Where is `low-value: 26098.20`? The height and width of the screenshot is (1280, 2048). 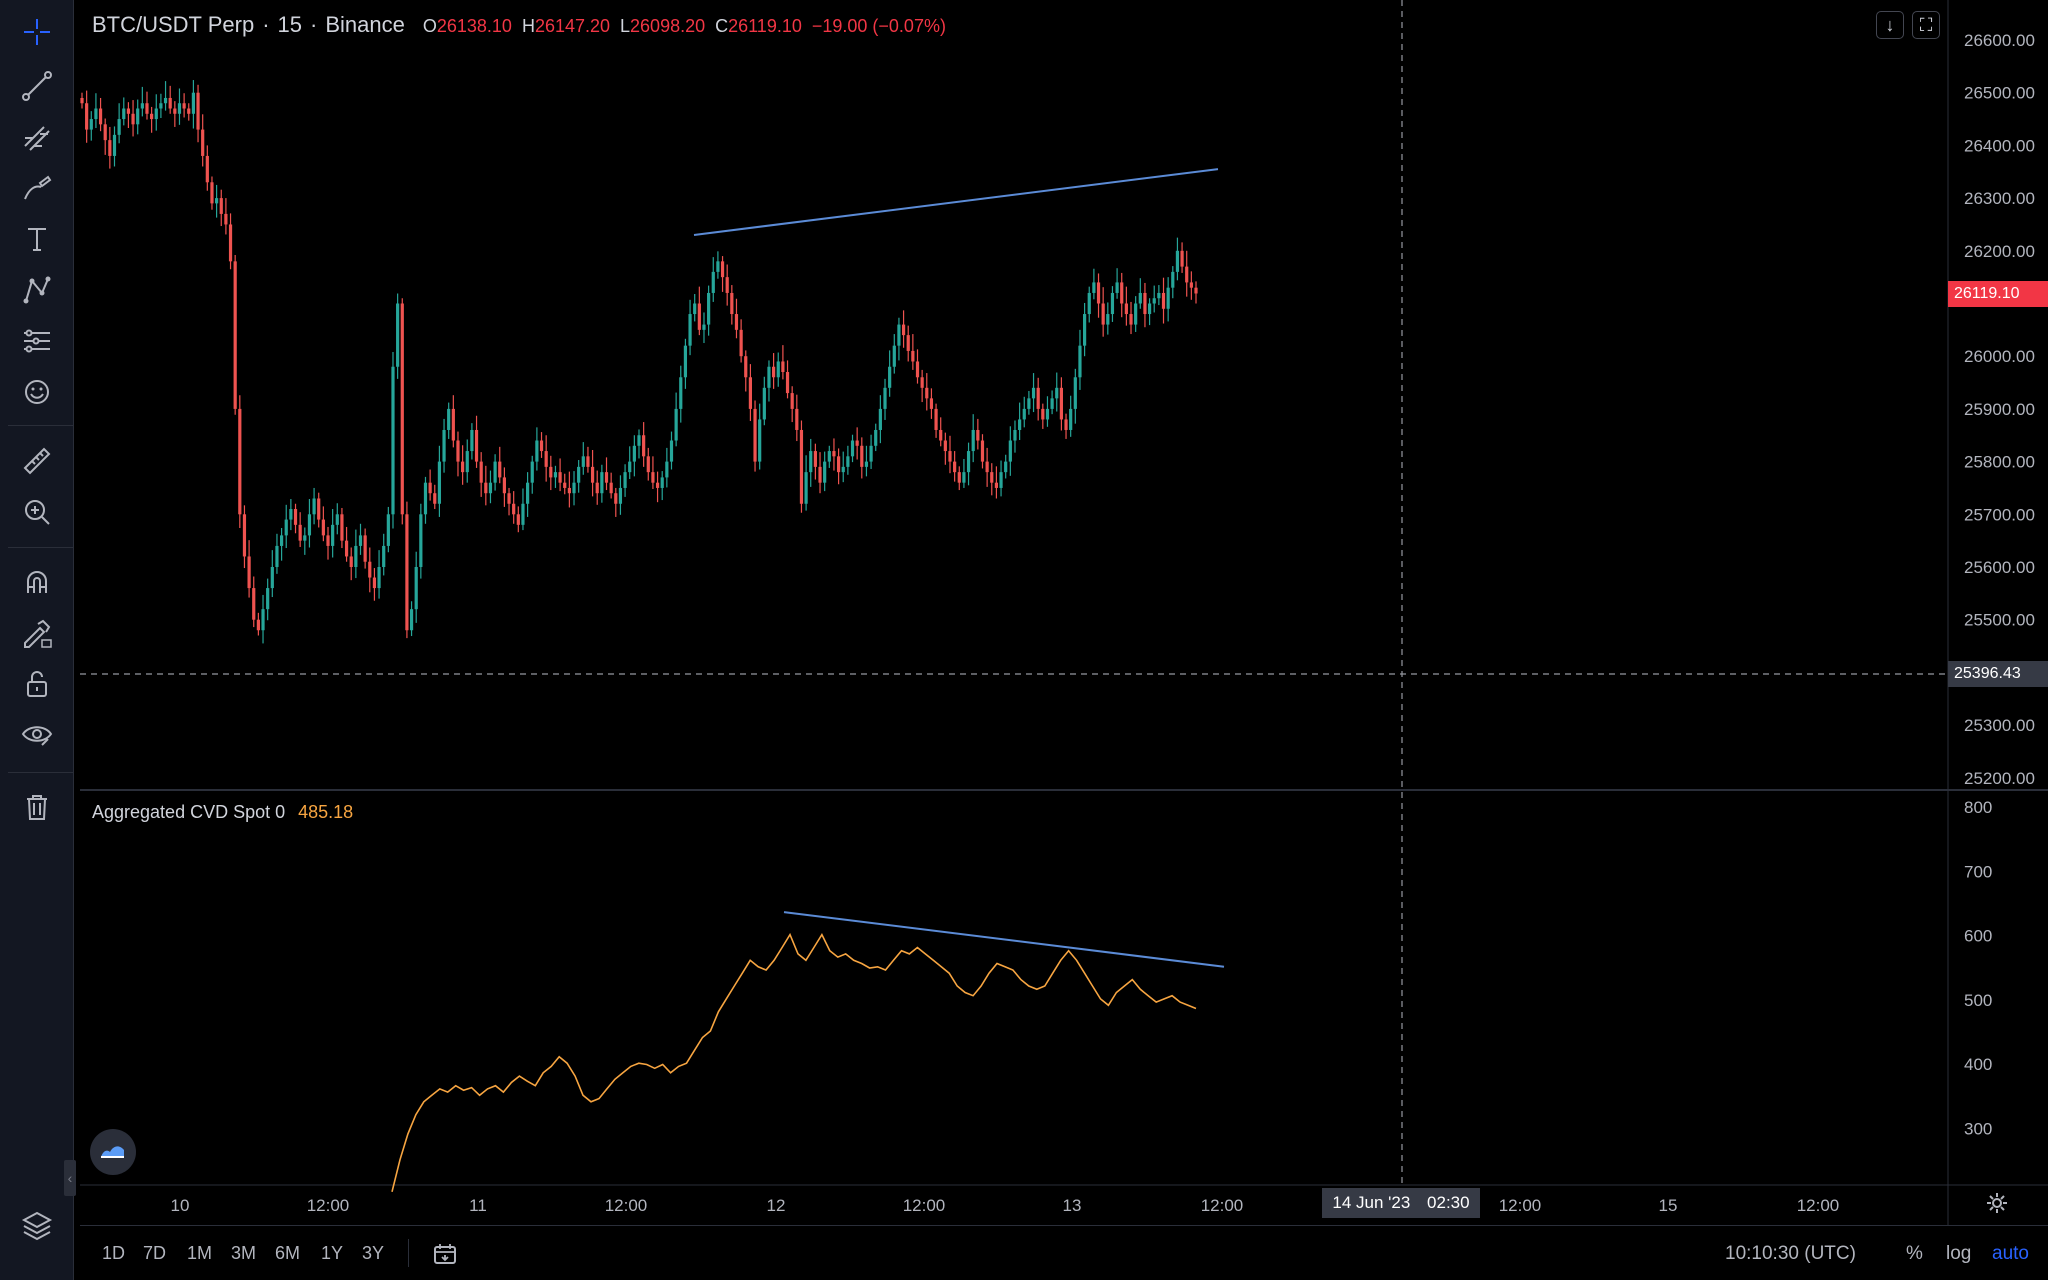 low-value: 26098.20 is located at coordinates (668, 26).